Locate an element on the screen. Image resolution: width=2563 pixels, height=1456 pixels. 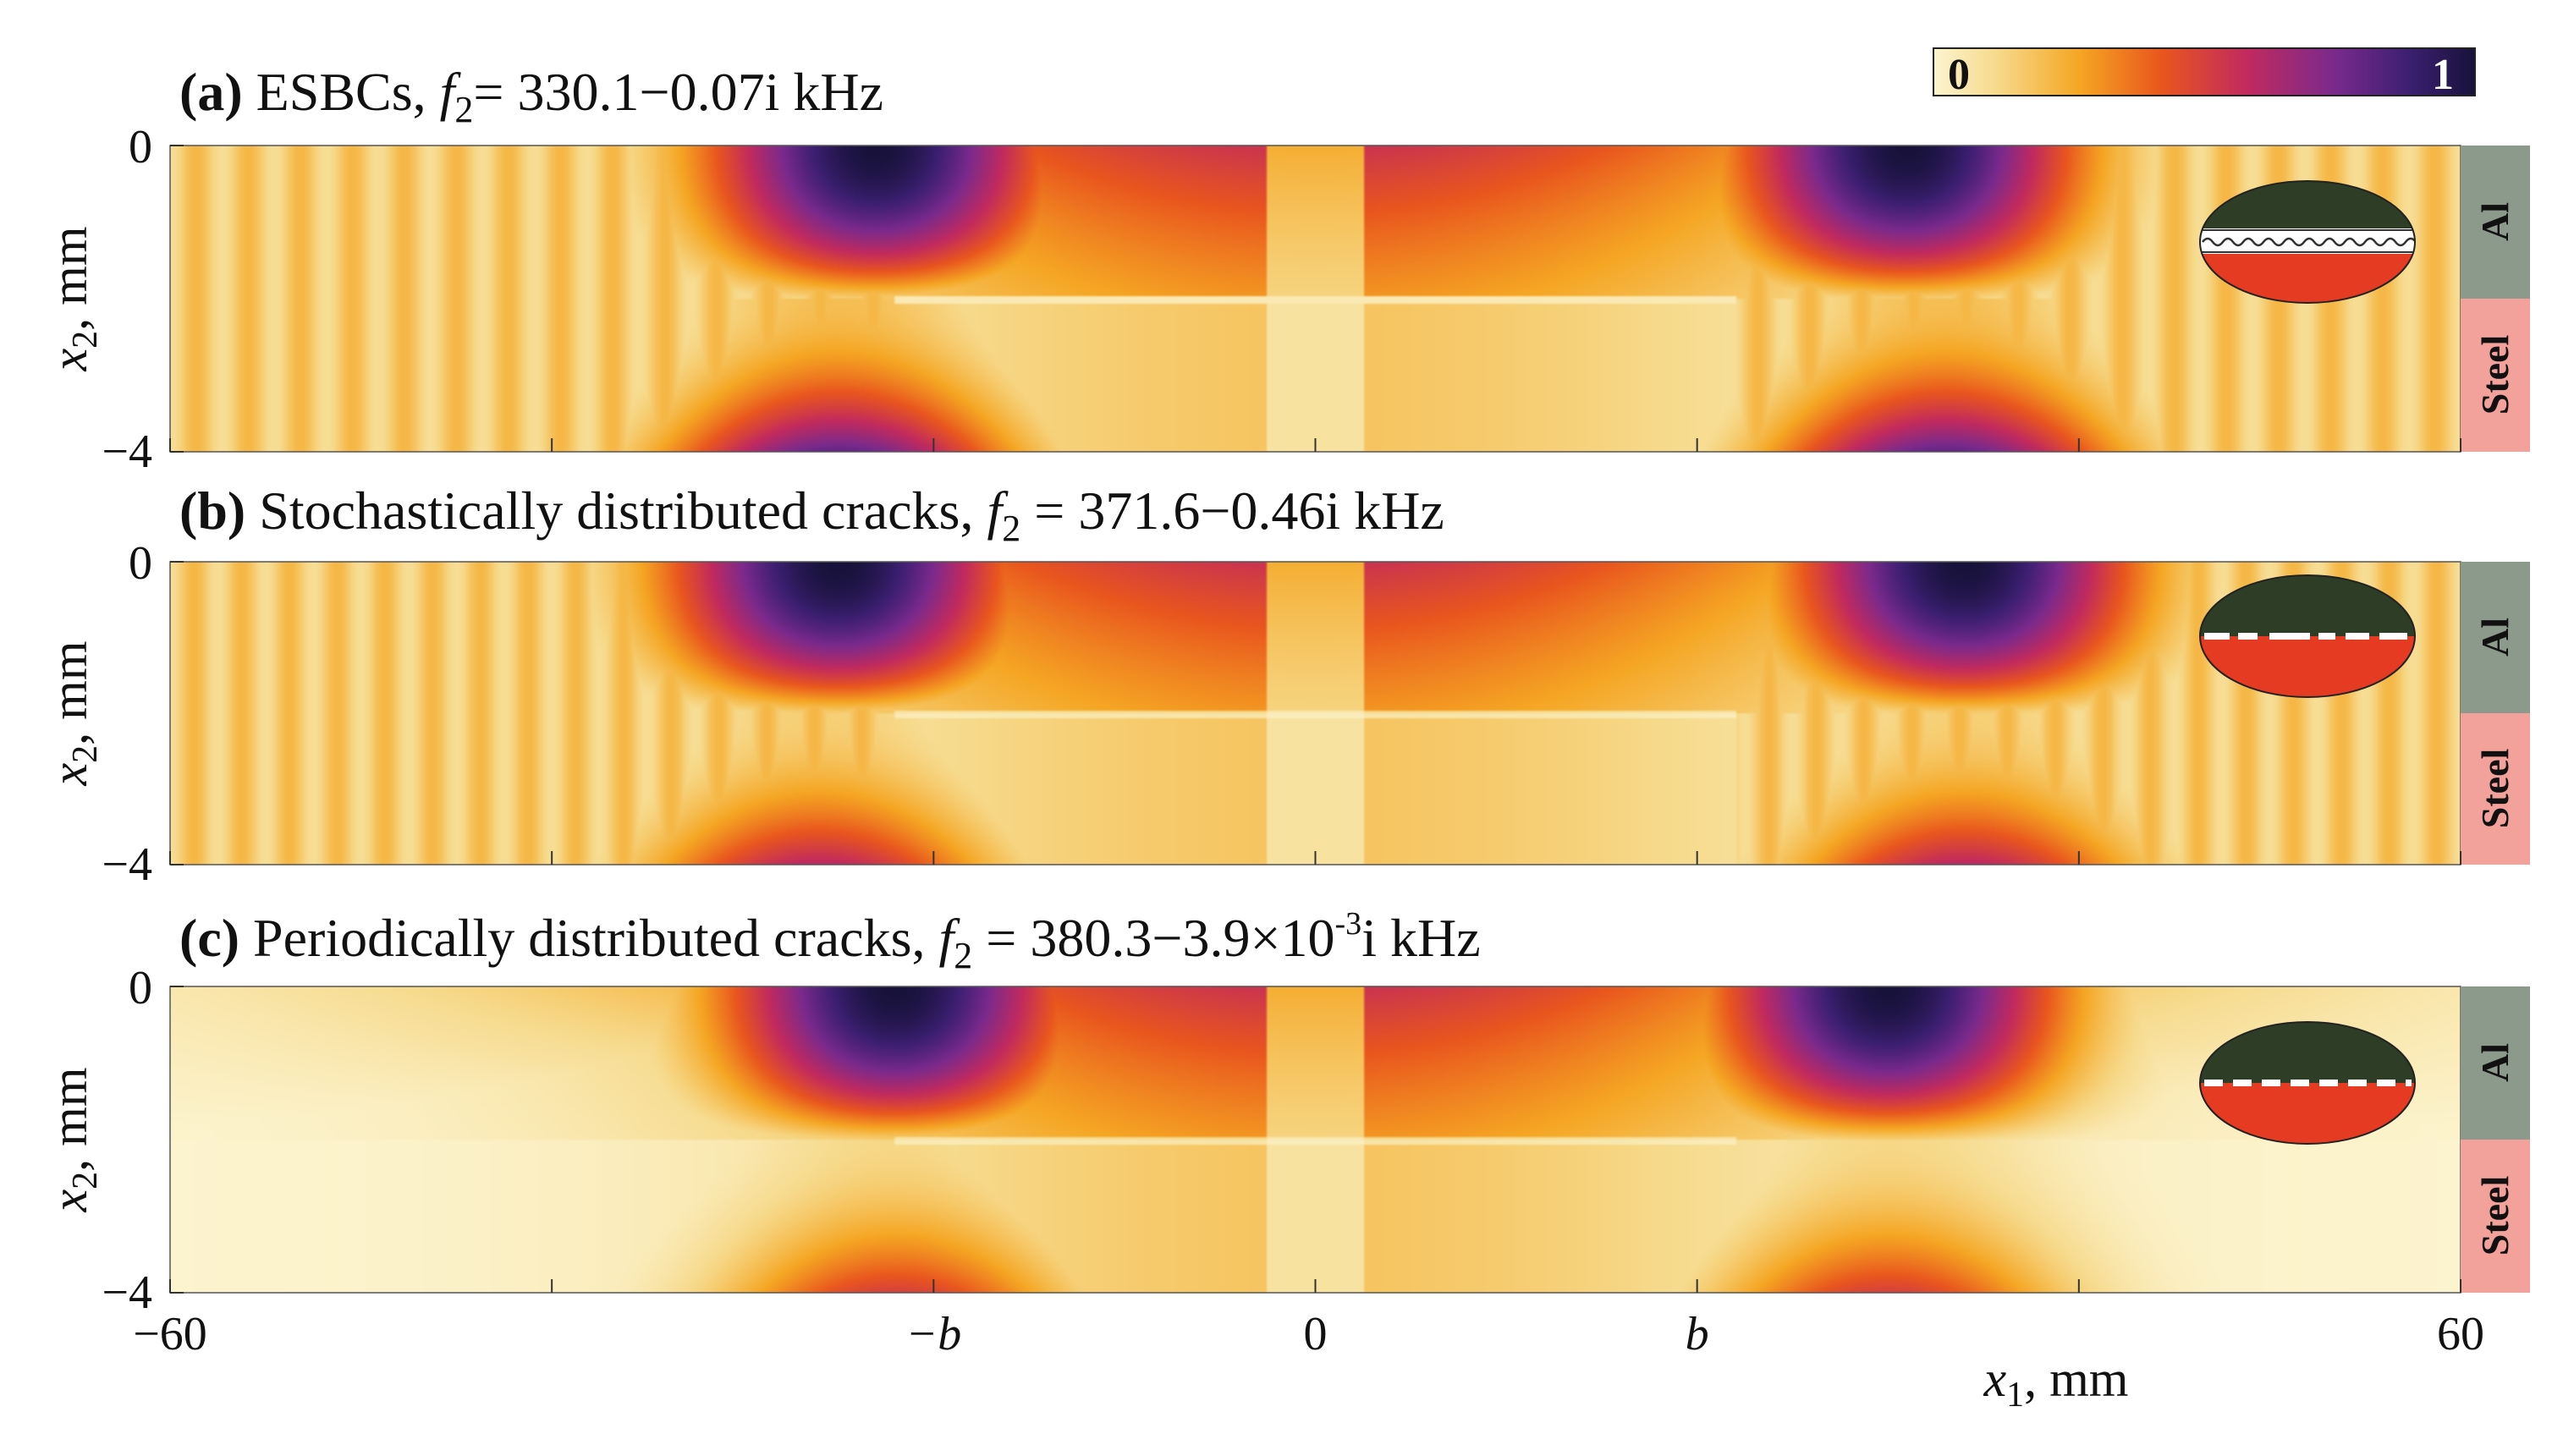
x-tick-label: 0 is located at coordinates (1316, 1334).